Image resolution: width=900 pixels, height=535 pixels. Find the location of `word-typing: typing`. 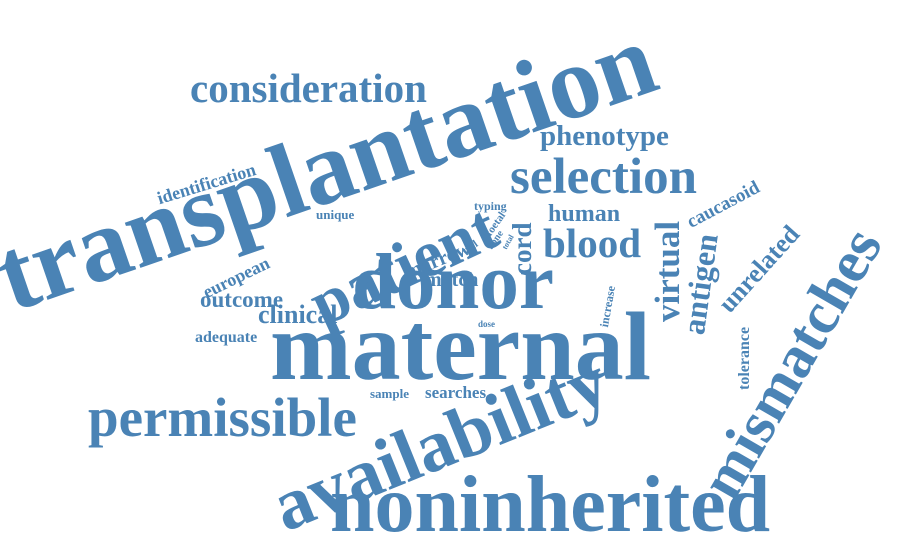

word-typing: typing is located at coordinates (490, 206).